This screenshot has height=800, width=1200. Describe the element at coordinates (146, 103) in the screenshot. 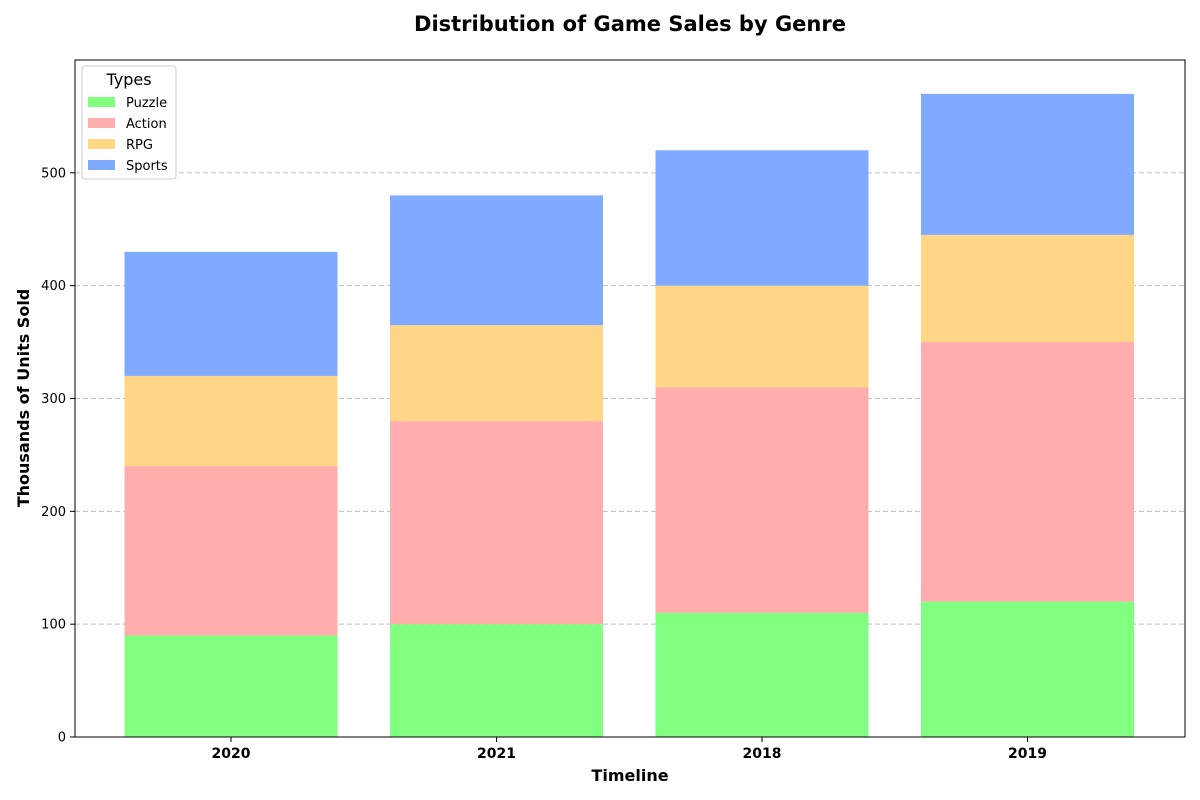

I see `legend-label-puzzle: Puzzle` at that location.